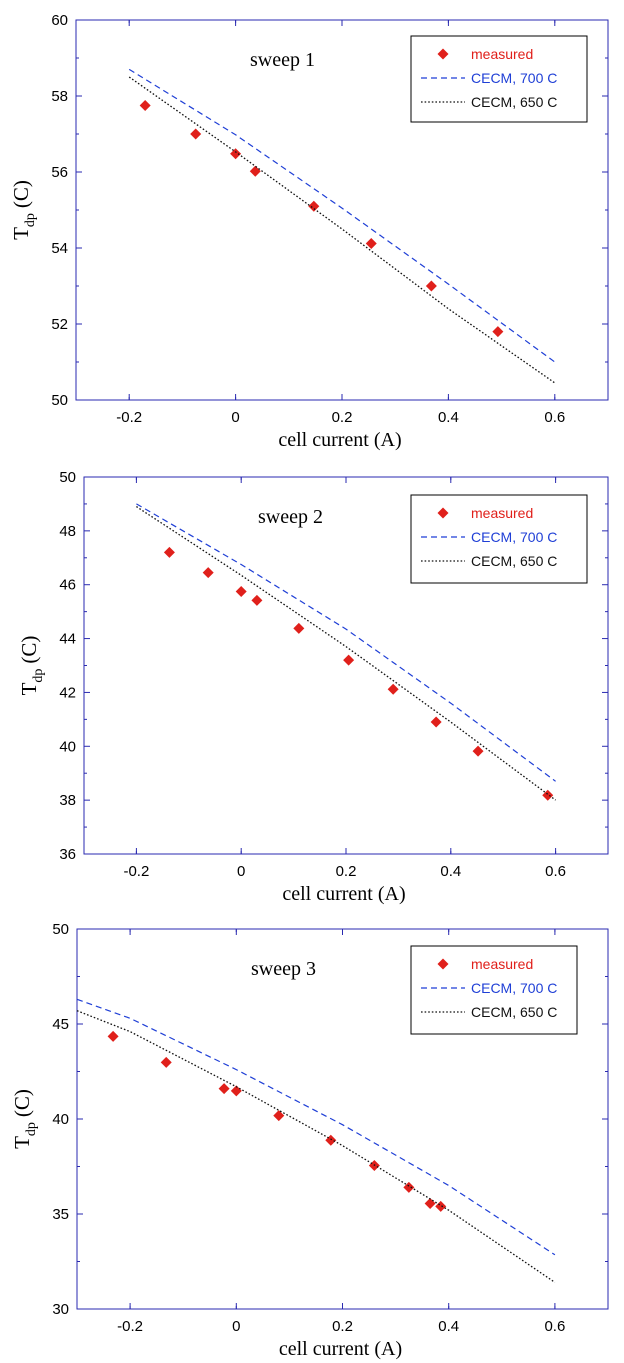 This screenshot has height=1363, width=624. I want to click on chart-title: sweep 3, so click(283, 969).